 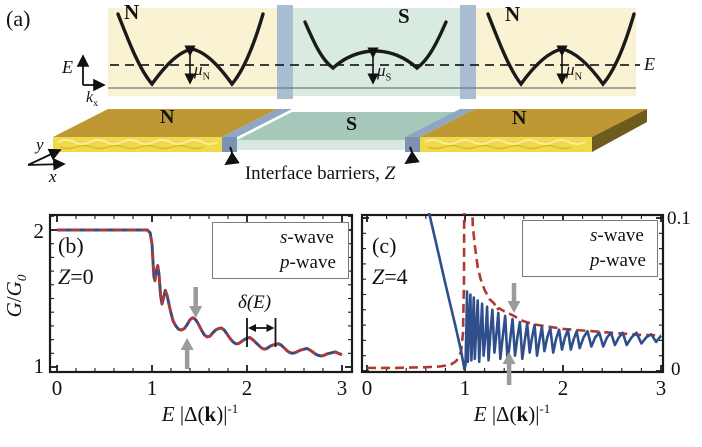 I want to click on slab-texture-left-dark, so click(x=132, y=147).